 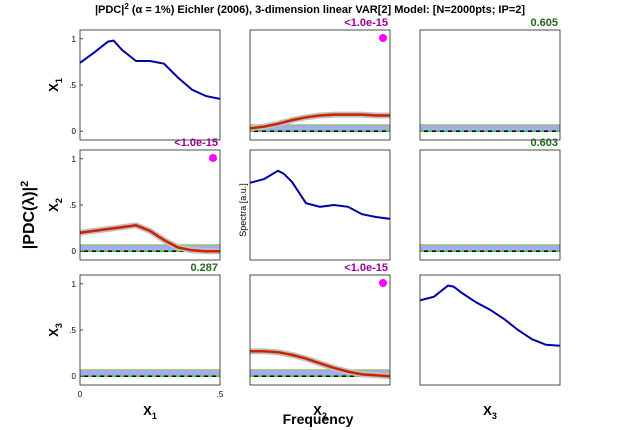 I want to click on column-variable-label: X3, so click(x=490, y=412).